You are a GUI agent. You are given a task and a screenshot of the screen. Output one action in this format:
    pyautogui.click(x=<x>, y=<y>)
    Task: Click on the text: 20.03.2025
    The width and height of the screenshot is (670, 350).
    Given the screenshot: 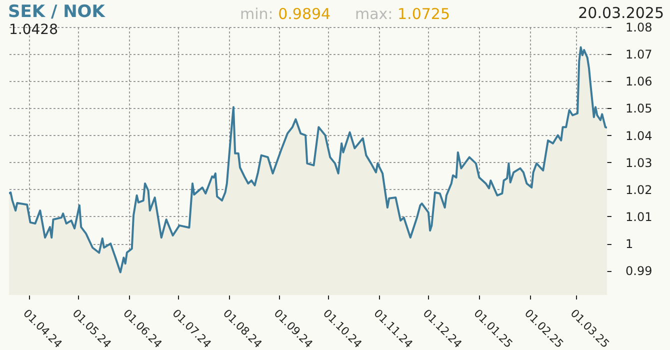 What is the action you would take?
    pyautogui.click(x=621, y=13)
    